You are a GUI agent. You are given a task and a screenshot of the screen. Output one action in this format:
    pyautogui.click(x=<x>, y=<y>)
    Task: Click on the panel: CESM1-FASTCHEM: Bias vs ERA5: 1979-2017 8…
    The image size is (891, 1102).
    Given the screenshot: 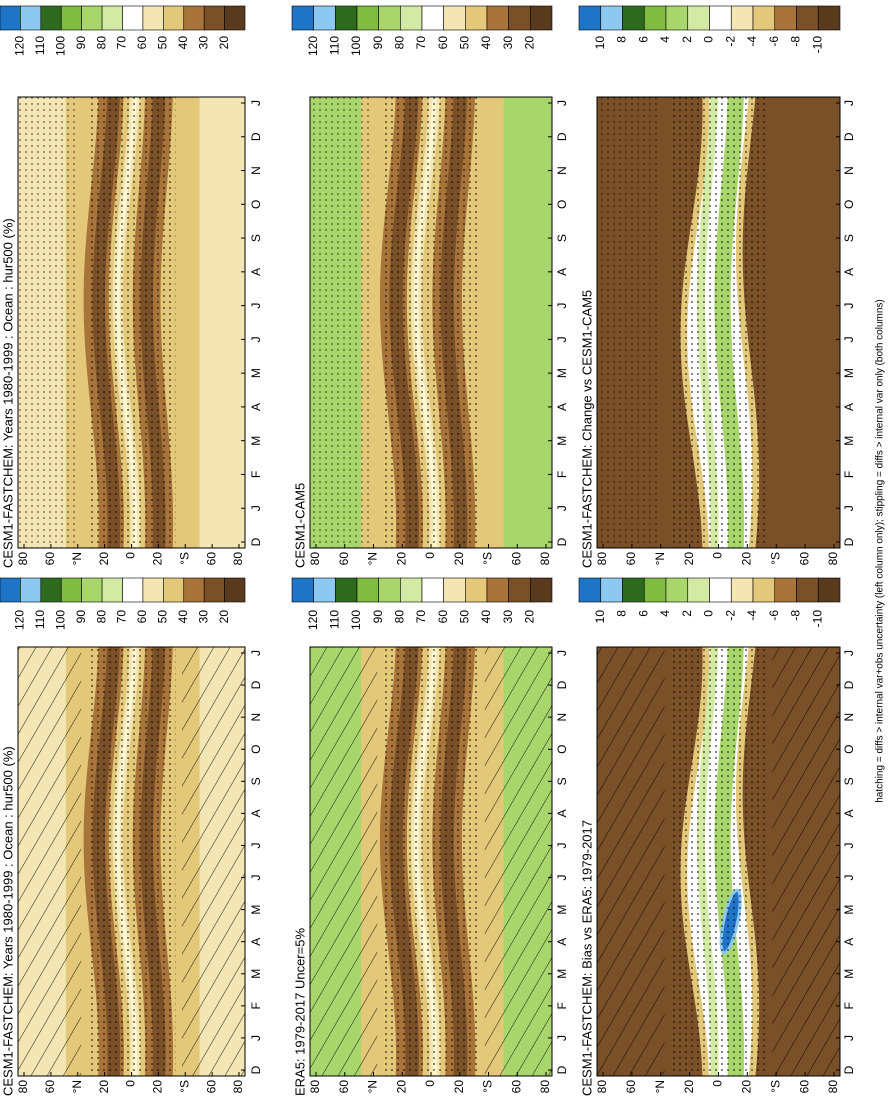 What is the action you would take?
    pyautogui.click(x=717, y=836)
    